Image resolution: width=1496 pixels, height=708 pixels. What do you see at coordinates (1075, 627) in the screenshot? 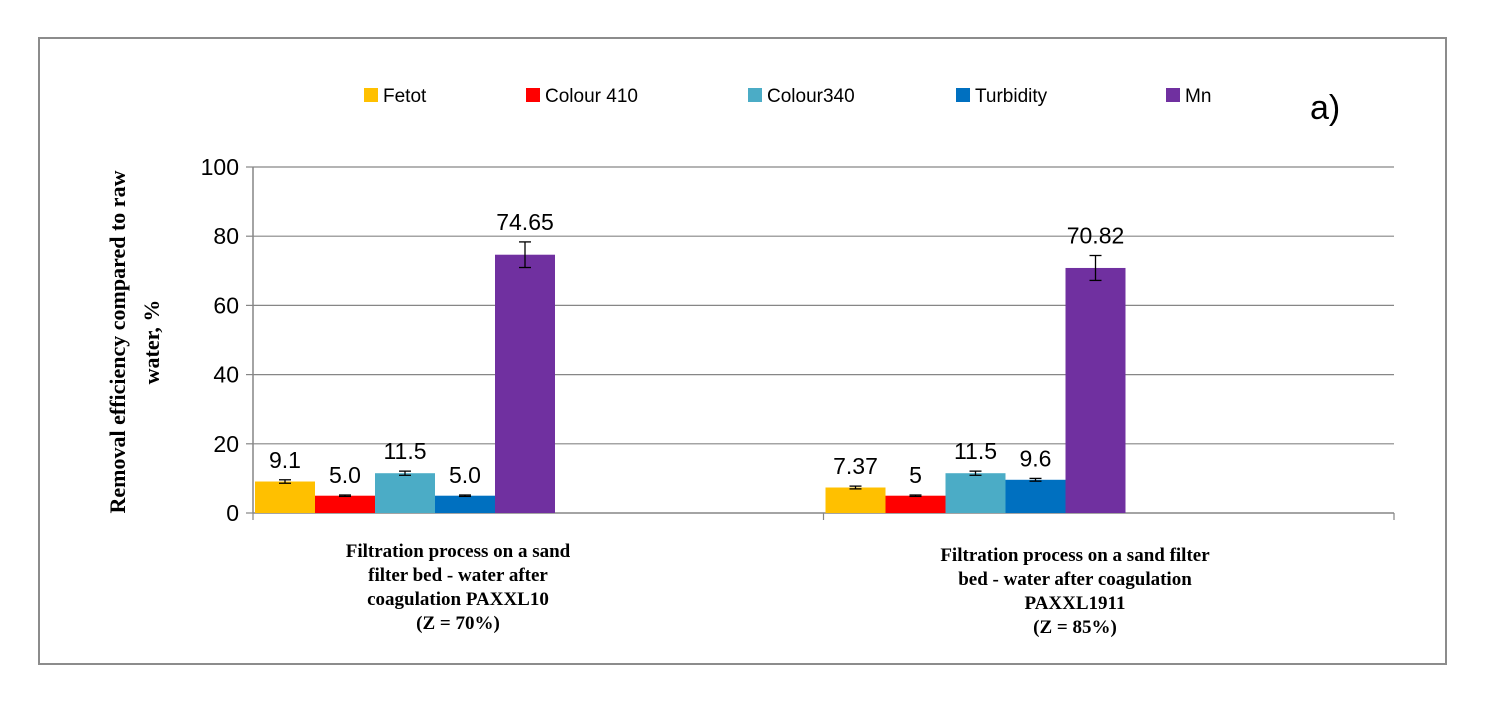
I see `x-category-label-line: (Z = 85%)` at bounding box center [1075, 627].